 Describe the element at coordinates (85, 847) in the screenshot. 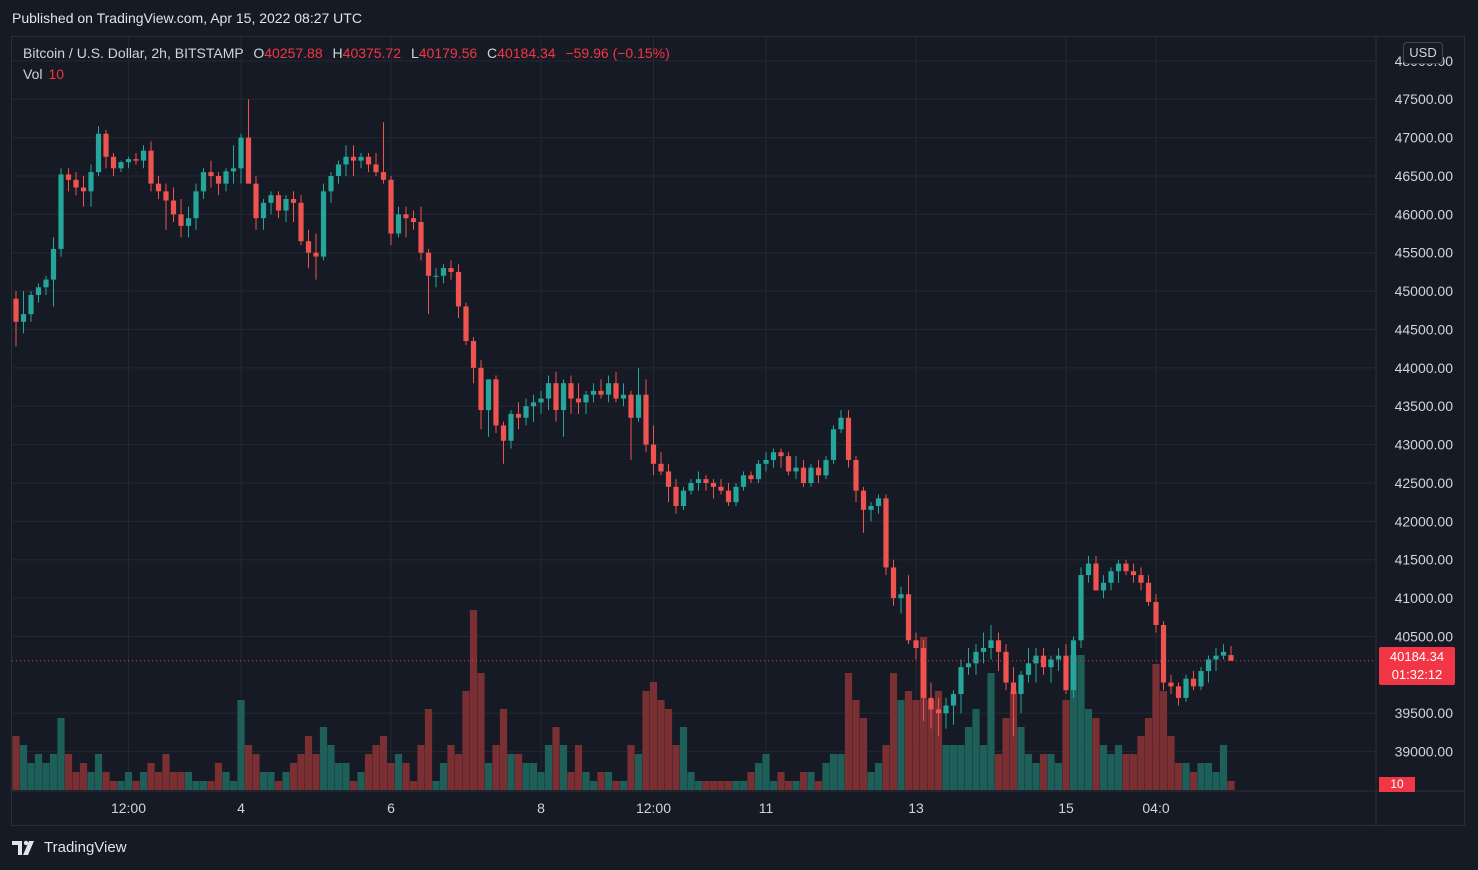

I see `brand-name: TradingView` at that location.